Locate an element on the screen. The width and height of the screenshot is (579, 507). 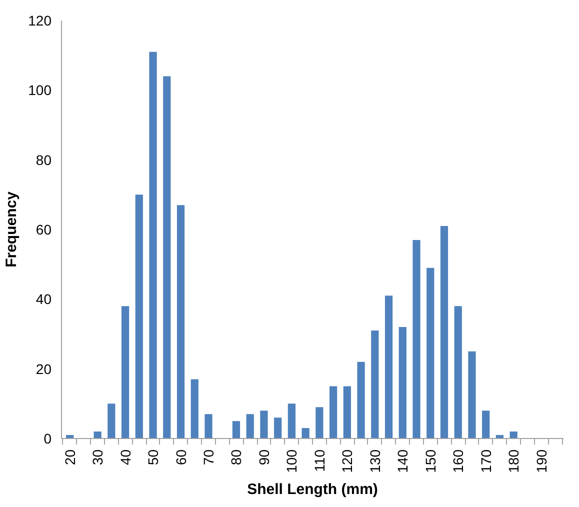
x-tick-label: 80 is located at coordinates (236, 457).